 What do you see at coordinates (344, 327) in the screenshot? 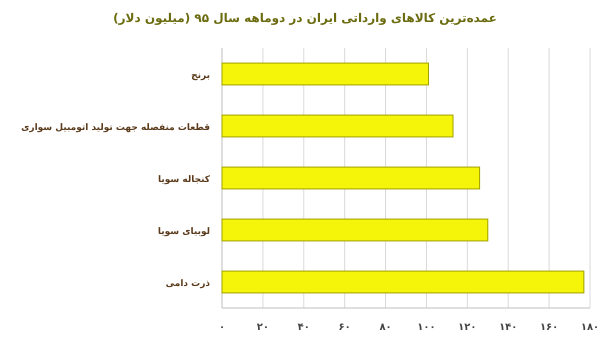
I see `x-tick-label: ۶۰` at bounding box center [344, 327].